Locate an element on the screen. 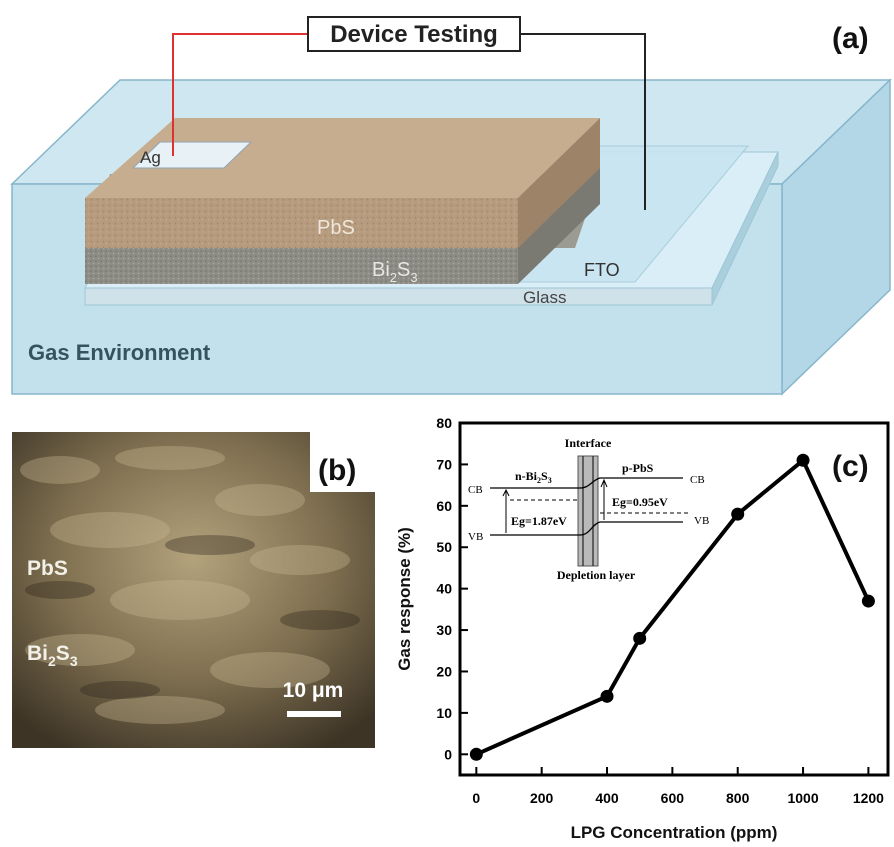 The width and height of the screenshot is (894, 847). ag-contact is located at coordinates (192, 155).